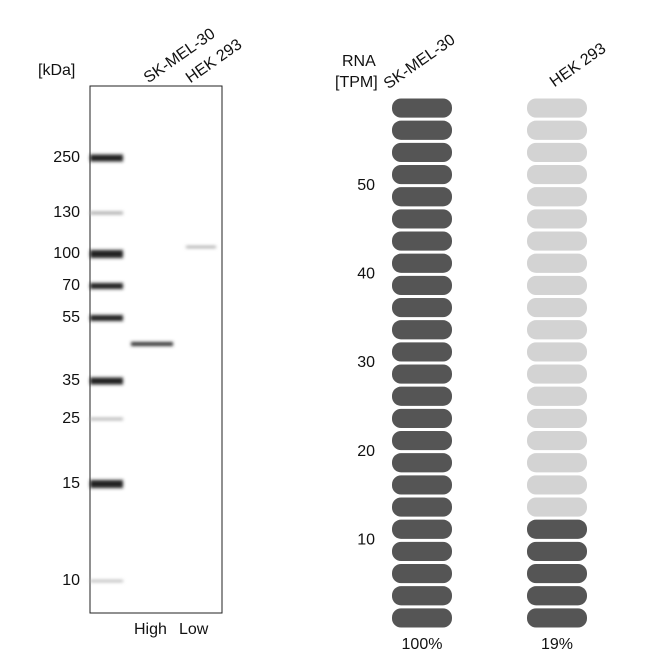 This screenshot has height=663, width=654. I want to click on blot-unit: [kDa], so click(56, 70).